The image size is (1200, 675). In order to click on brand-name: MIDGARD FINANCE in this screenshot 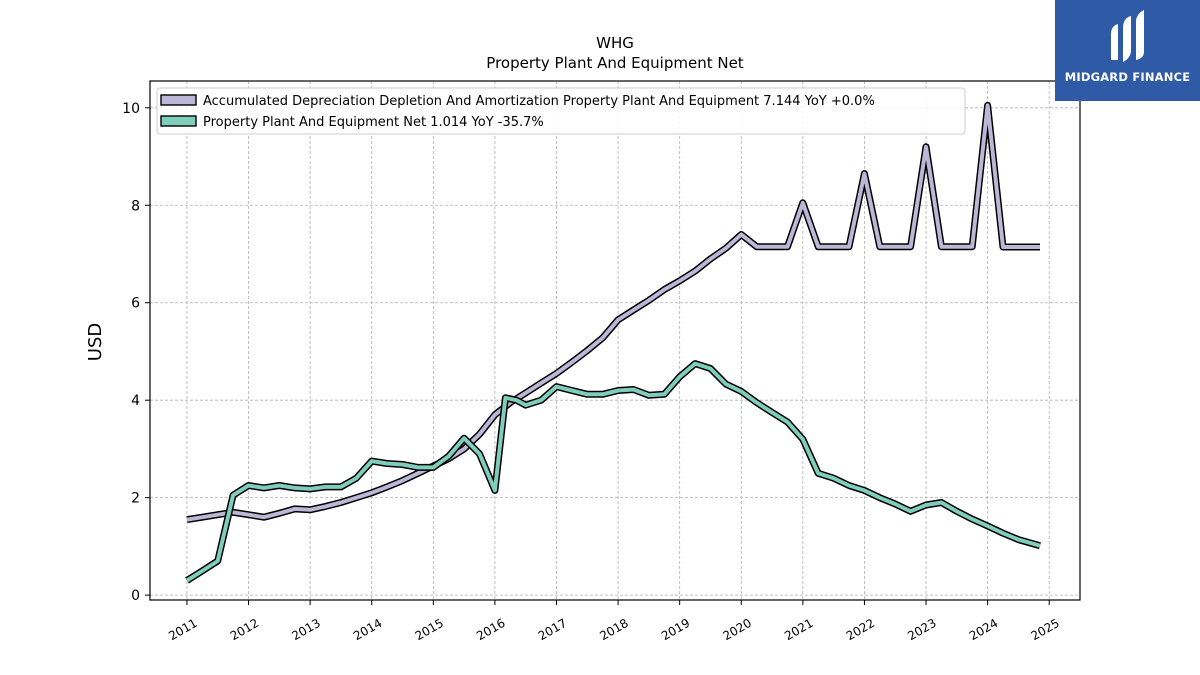, I will do `click(1127, 77)`.